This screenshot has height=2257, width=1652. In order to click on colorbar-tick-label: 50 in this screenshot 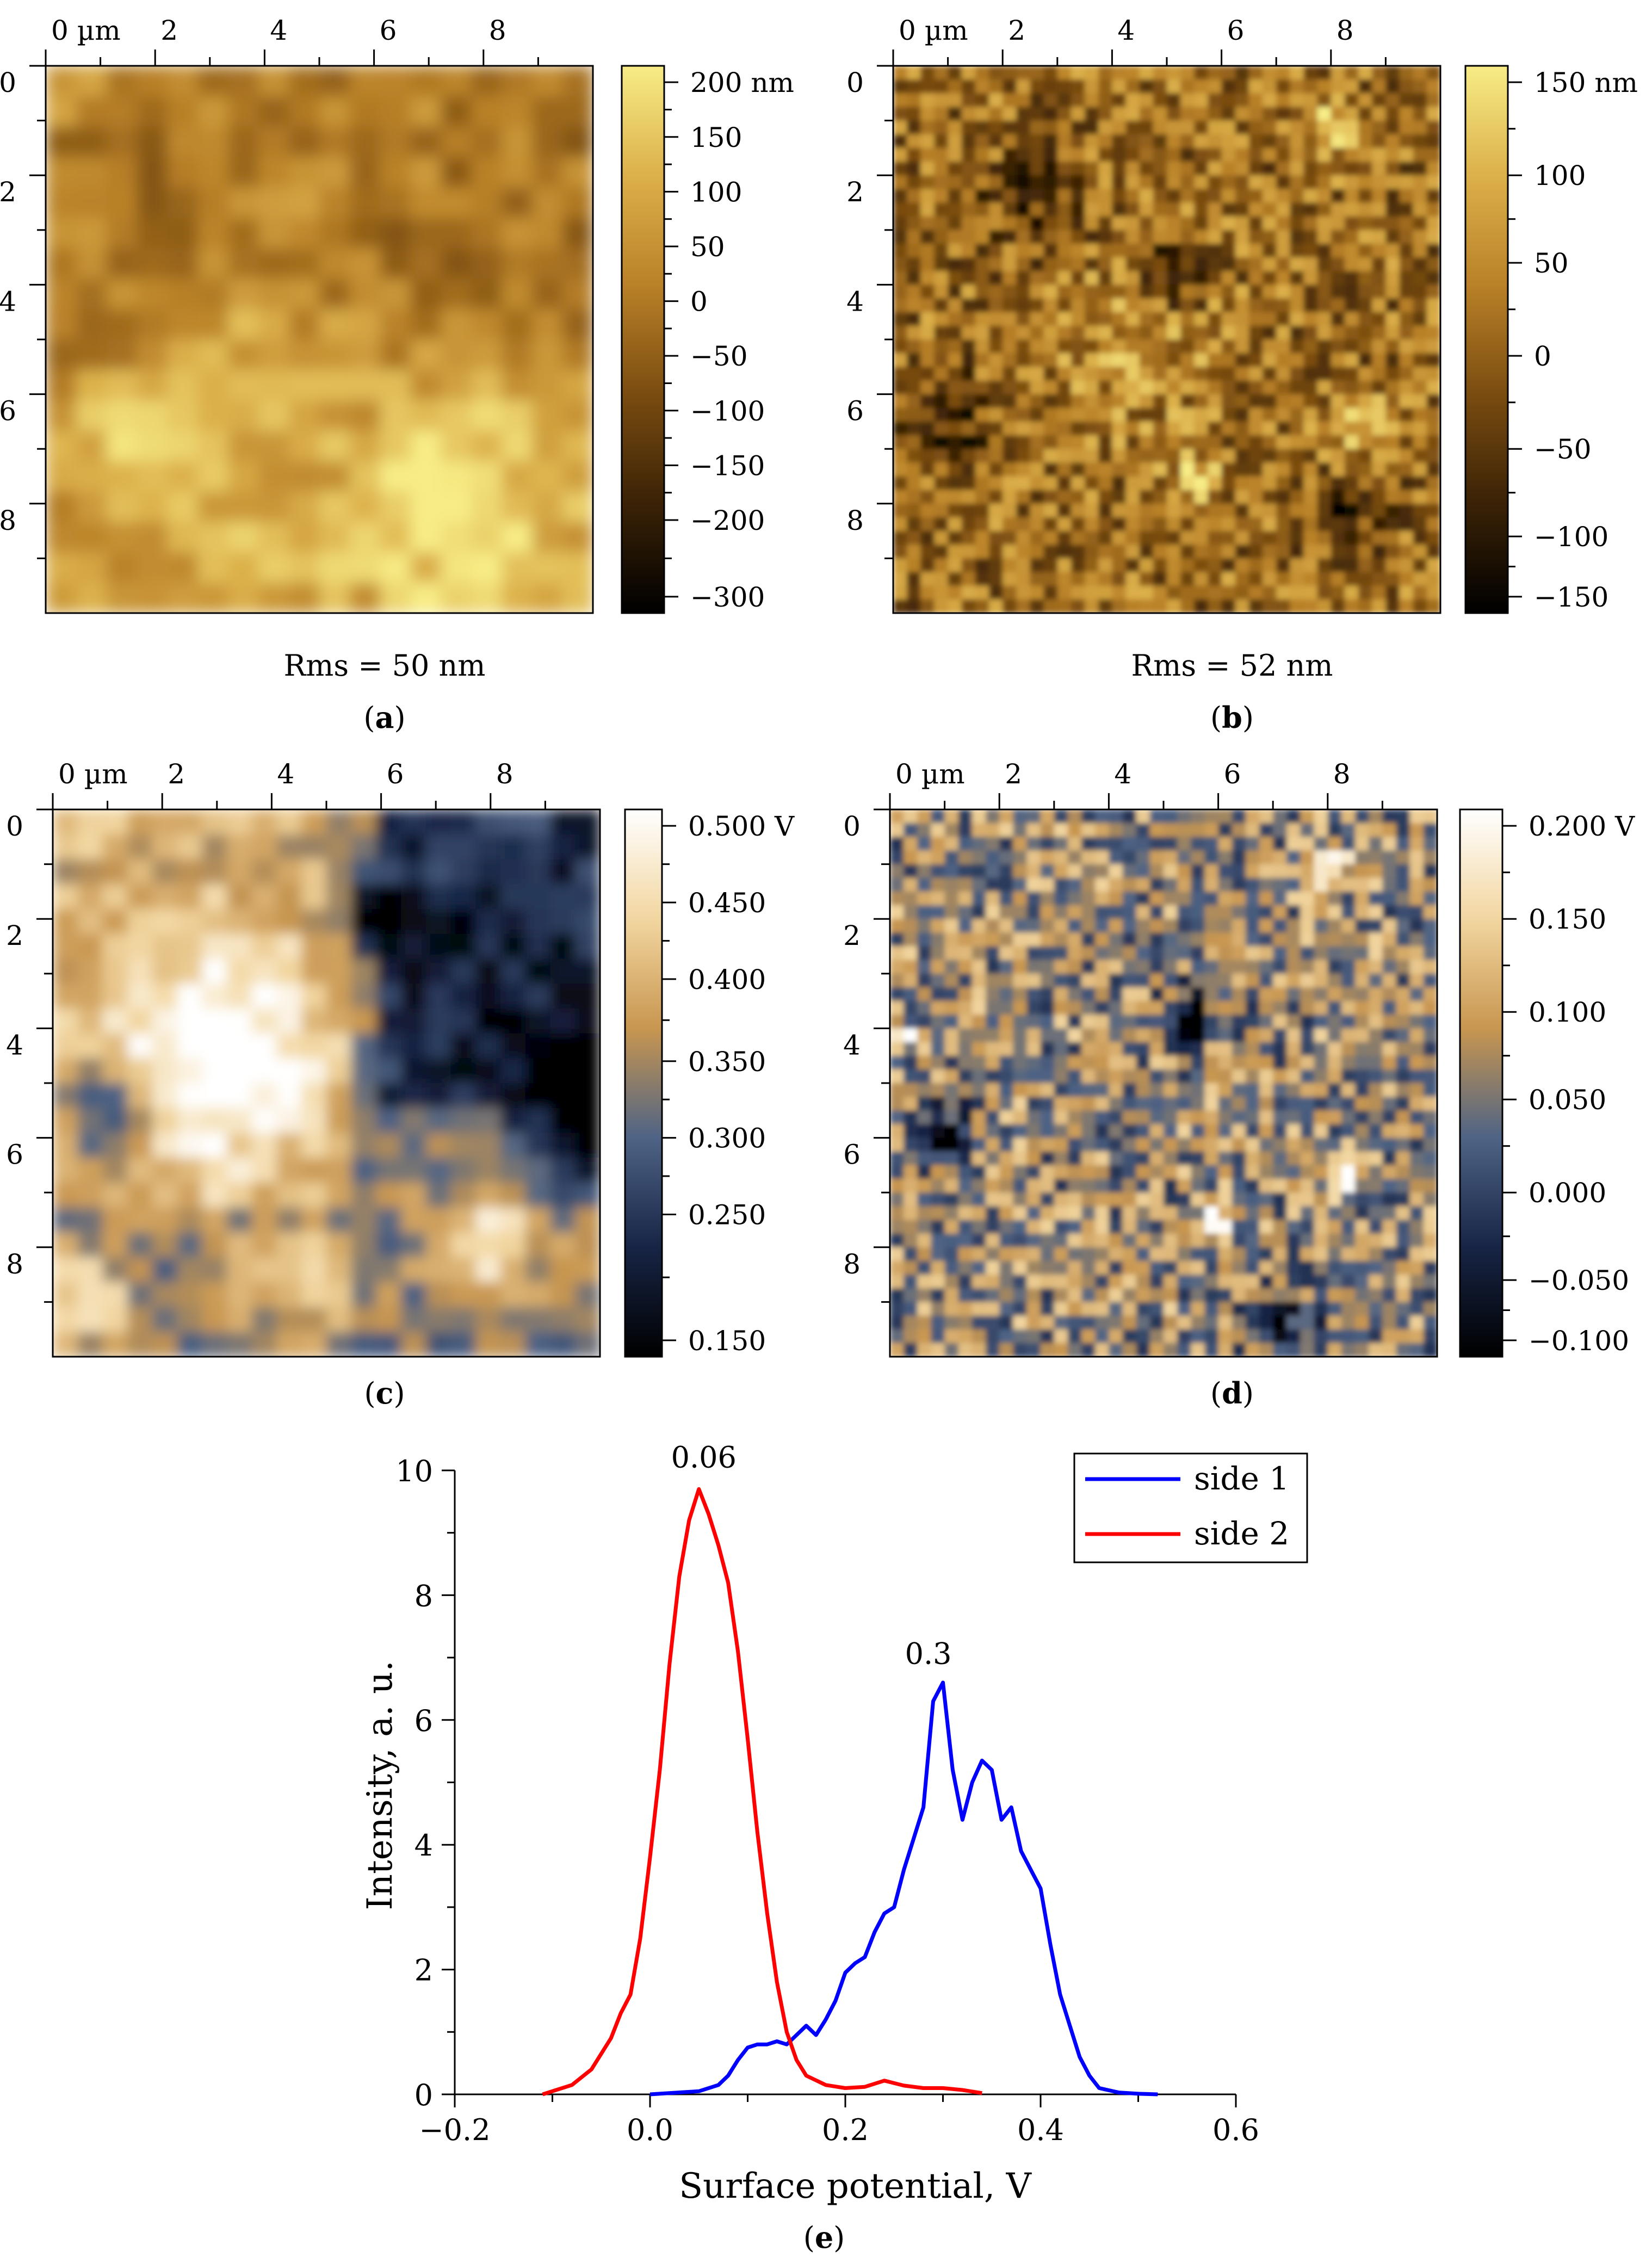, I will do `click(707, 247)`.